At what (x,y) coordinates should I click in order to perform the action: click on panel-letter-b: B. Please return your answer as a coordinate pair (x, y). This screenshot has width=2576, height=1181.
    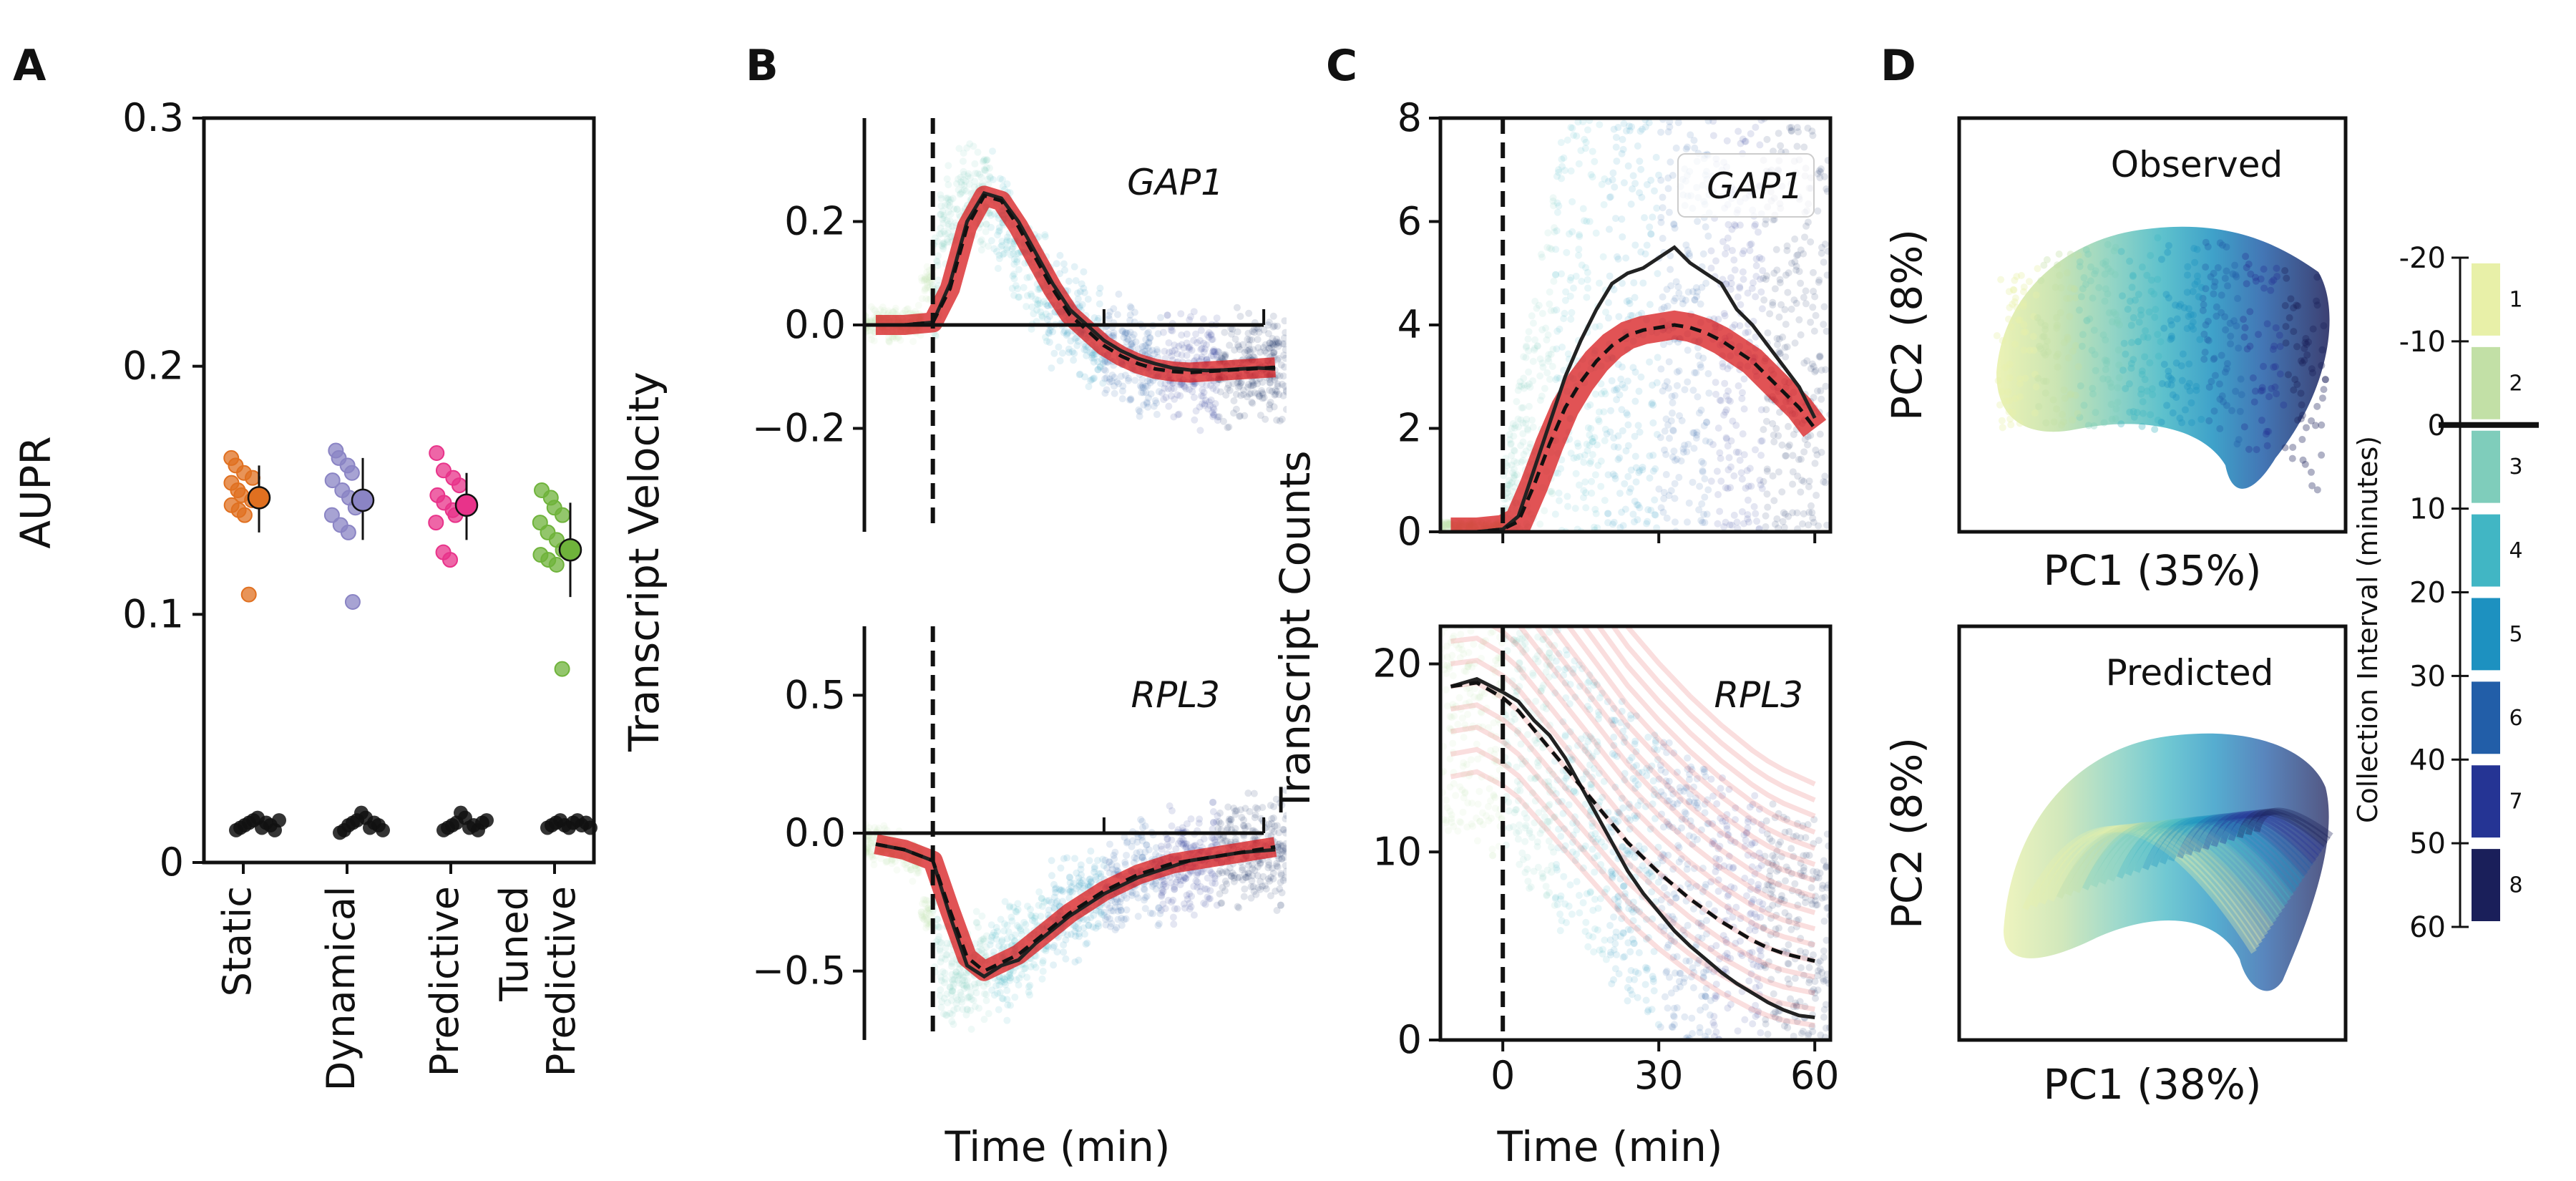
    Looking at the image, I should click on (762, 66).